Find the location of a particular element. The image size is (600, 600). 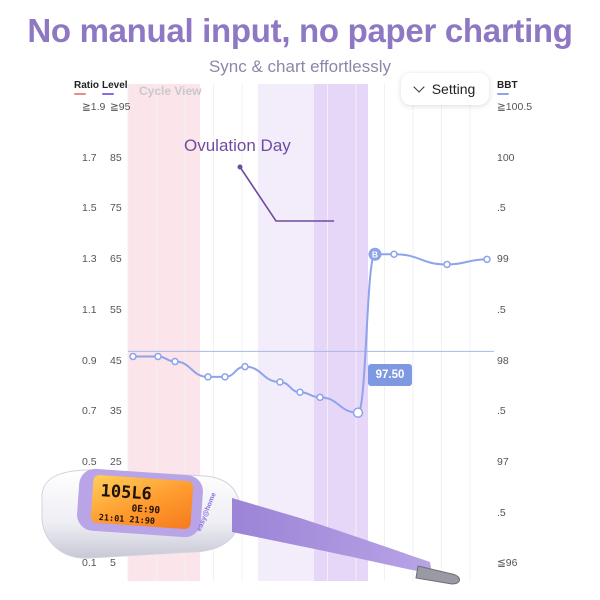

lcd-line-1: 105L6 is located at coordinates (126, 493).